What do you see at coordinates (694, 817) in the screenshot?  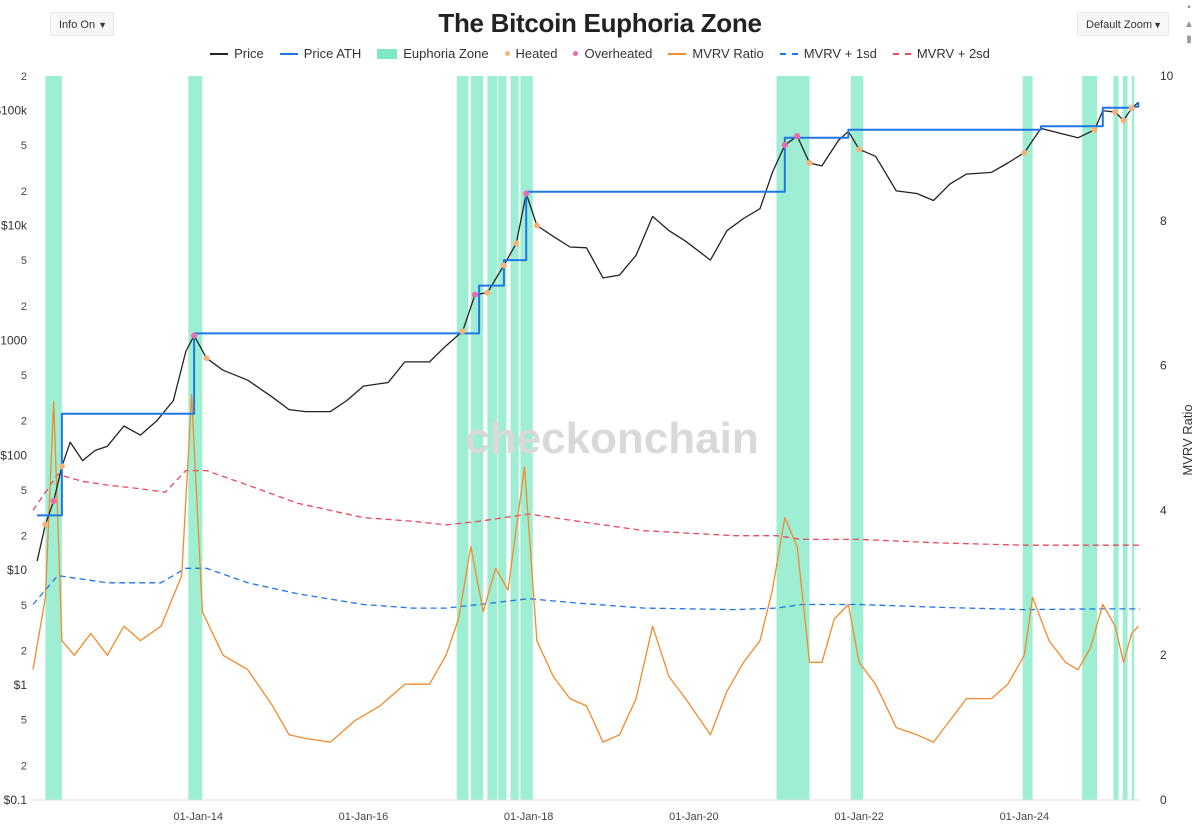 I see `x-tick-label: 01-Jan-20` at bounding box center [694, 817].